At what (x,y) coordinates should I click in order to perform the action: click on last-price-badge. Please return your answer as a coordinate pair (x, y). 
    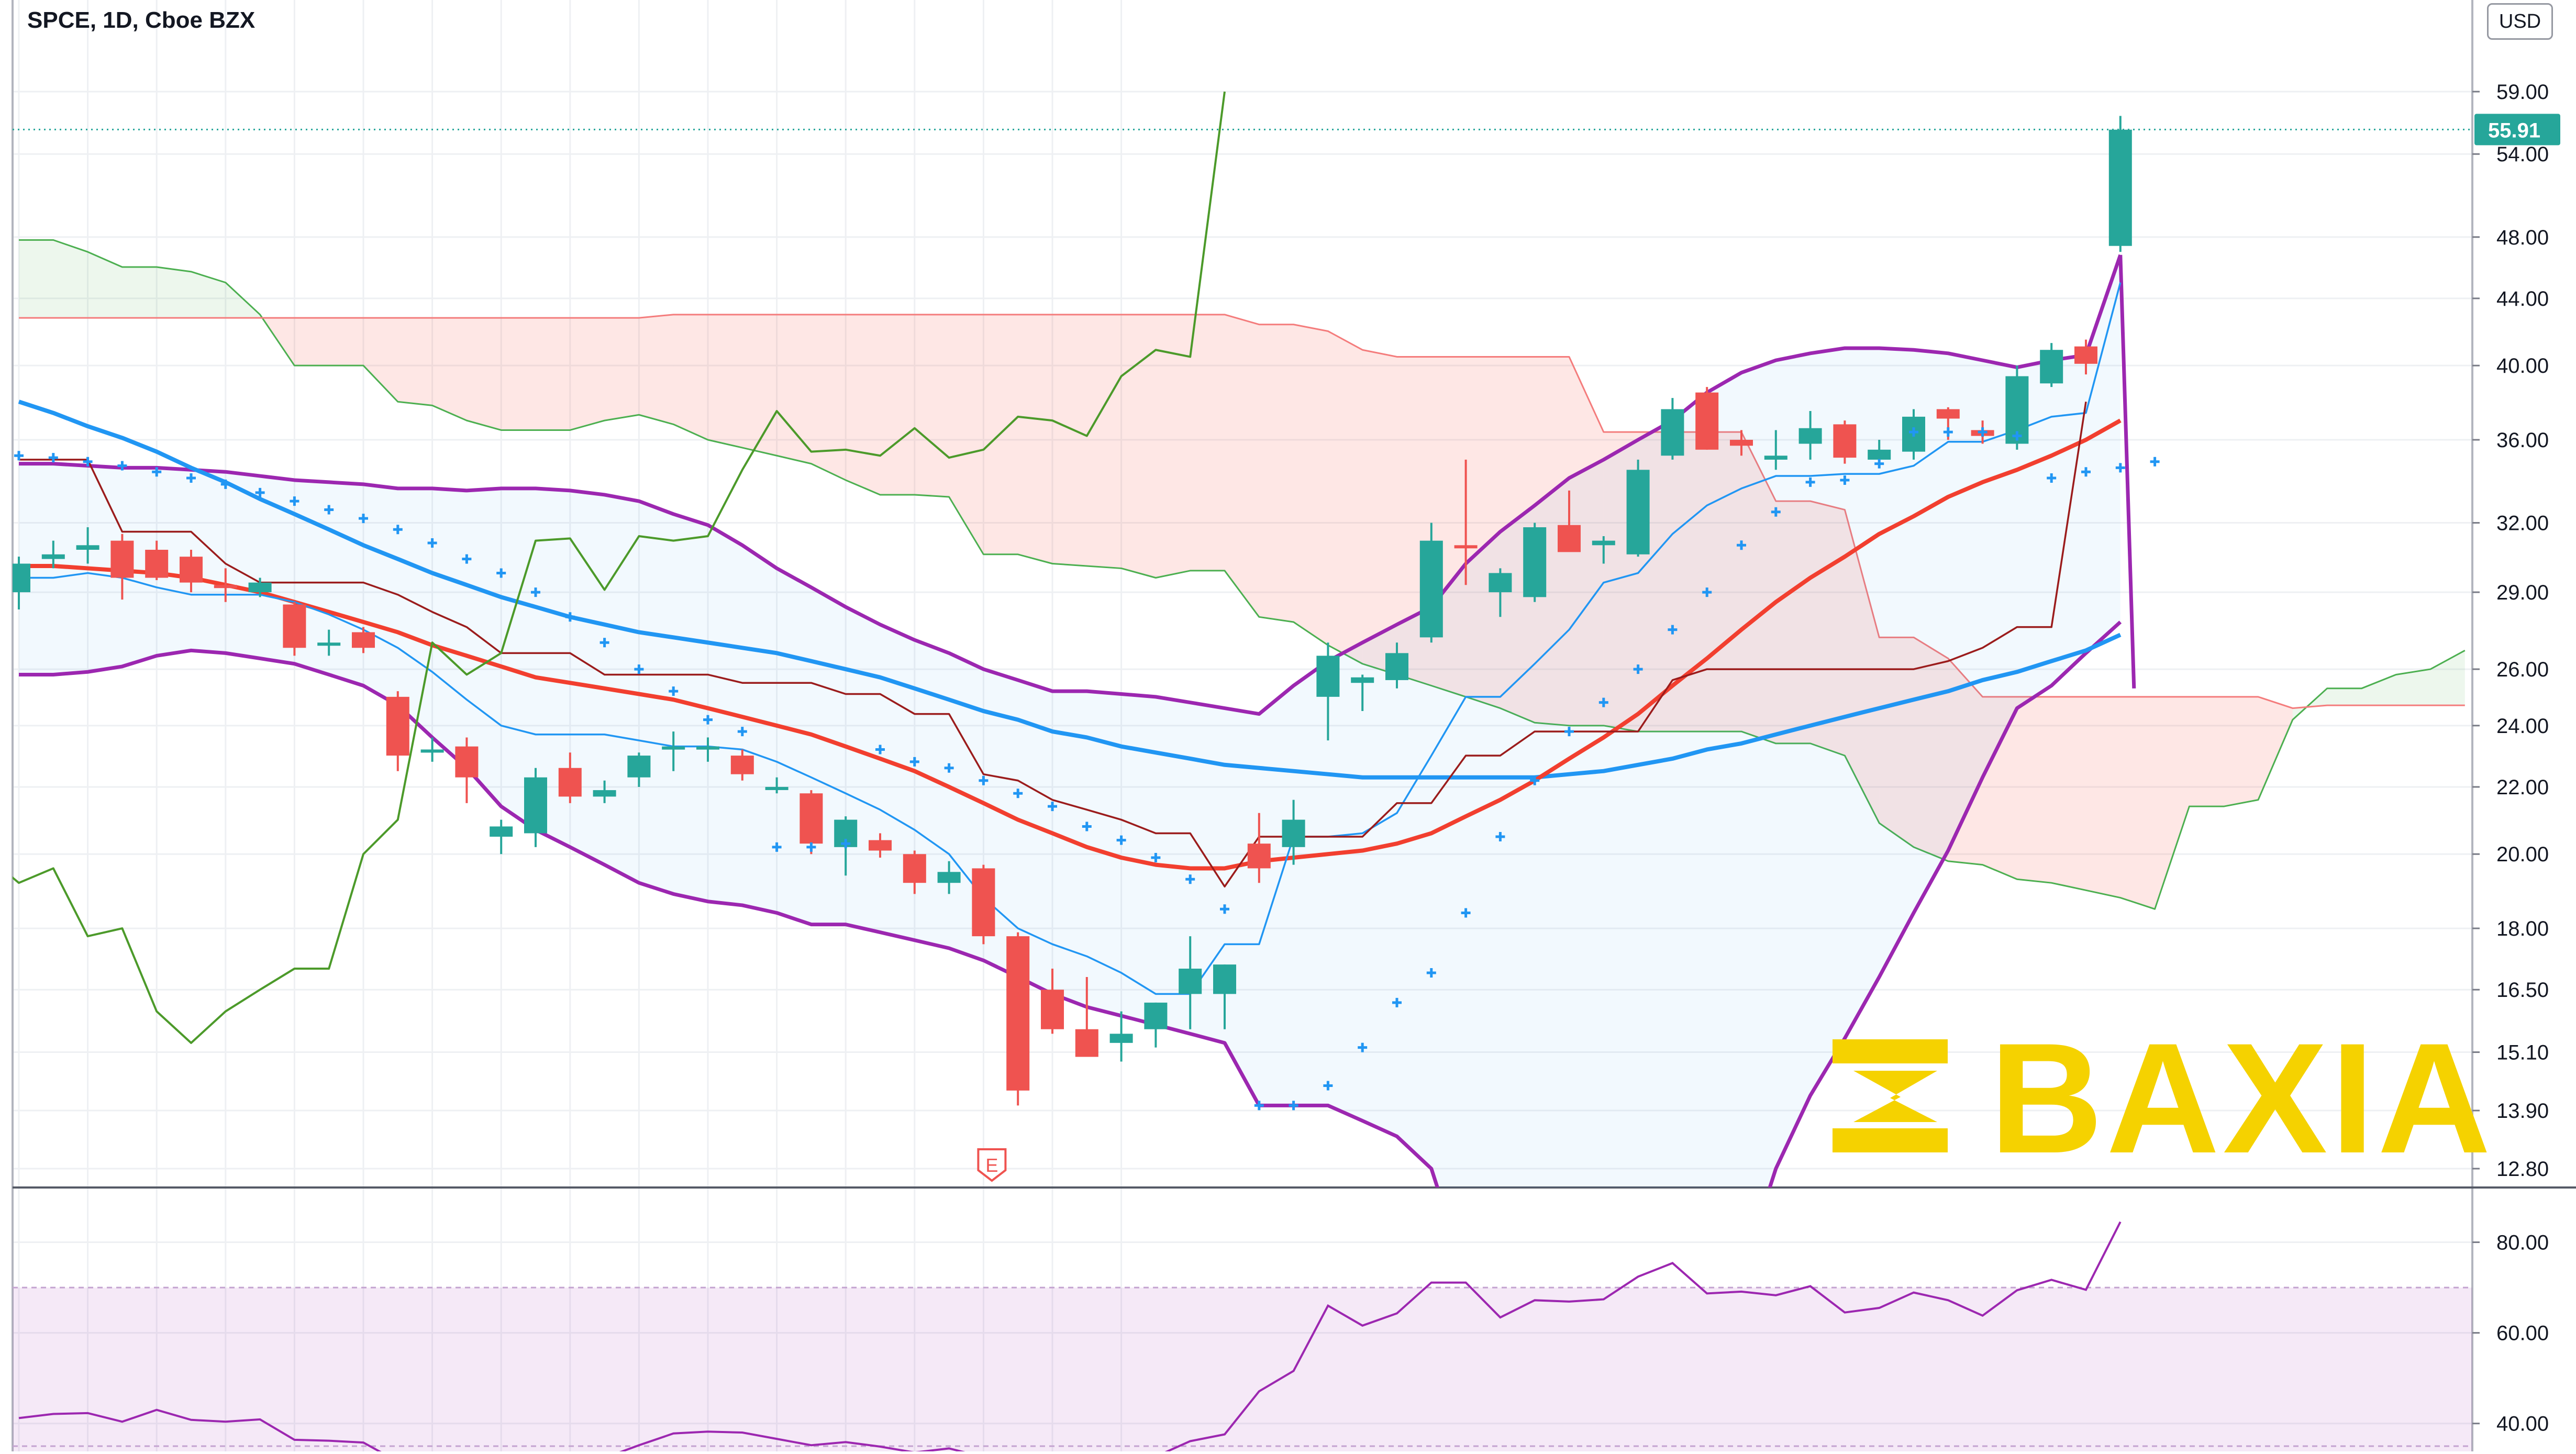
    Looking at the image, I should click on (2517, 130).